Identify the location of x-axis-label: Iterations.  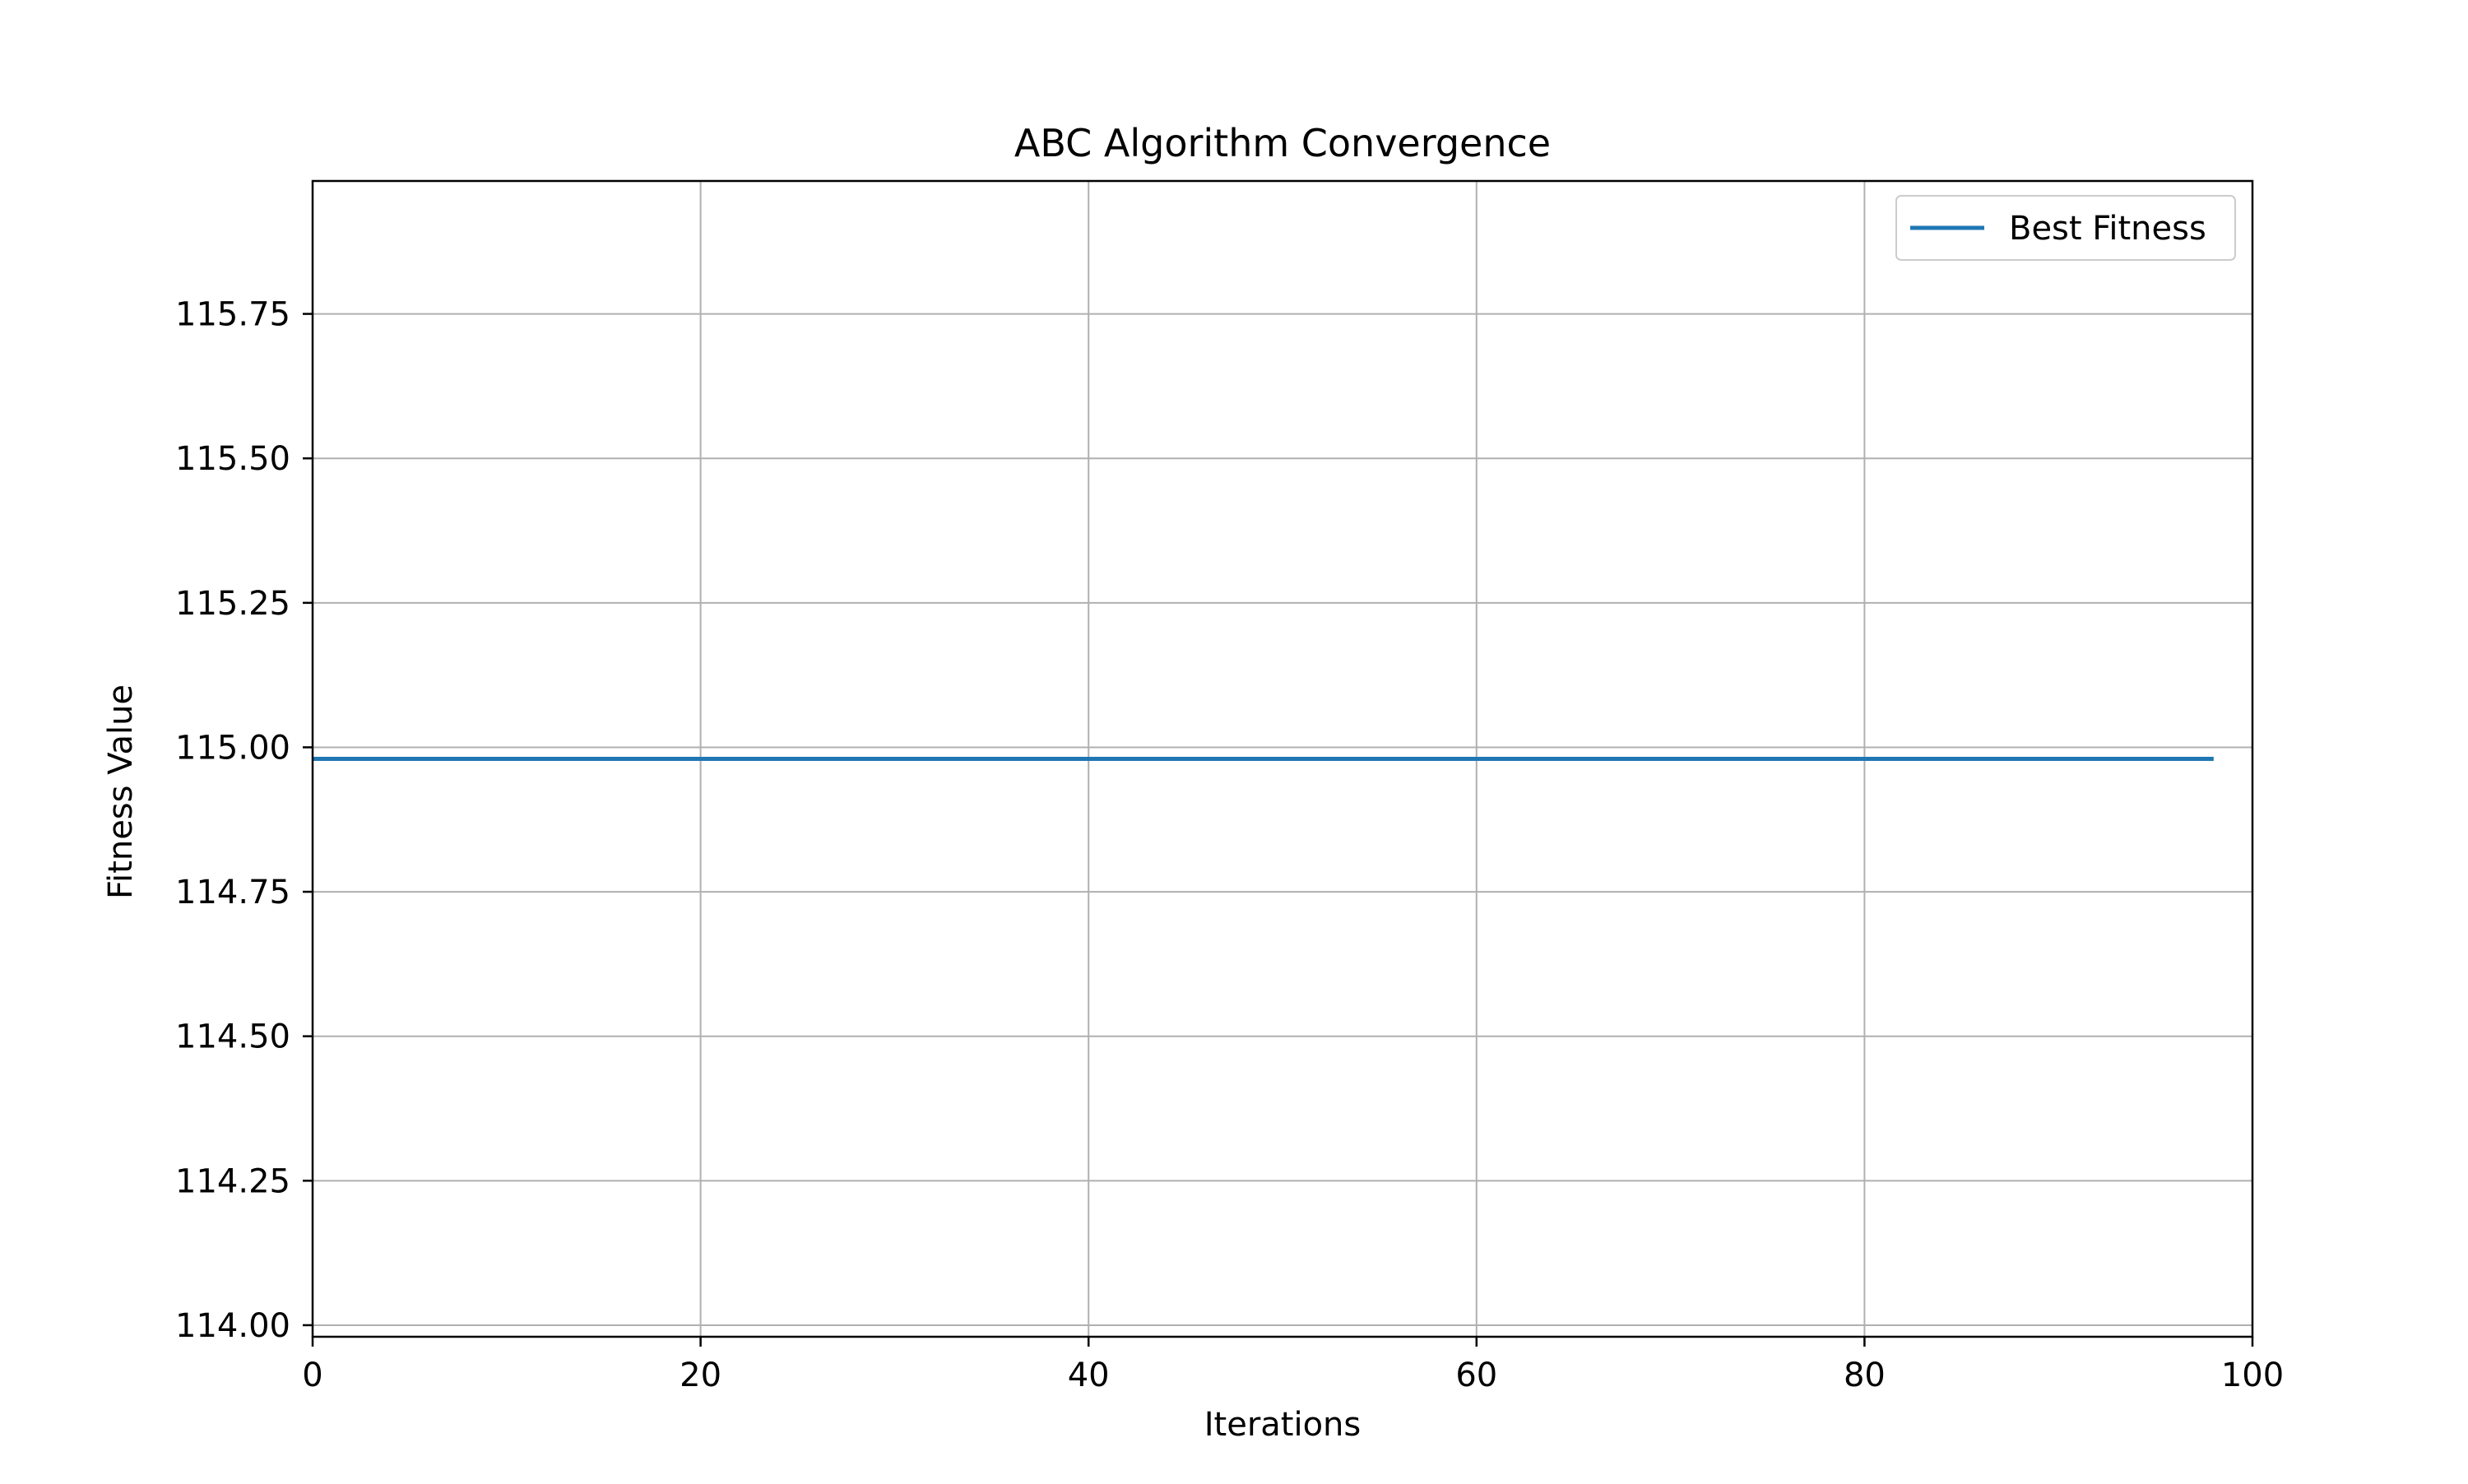
(1283, 1425).